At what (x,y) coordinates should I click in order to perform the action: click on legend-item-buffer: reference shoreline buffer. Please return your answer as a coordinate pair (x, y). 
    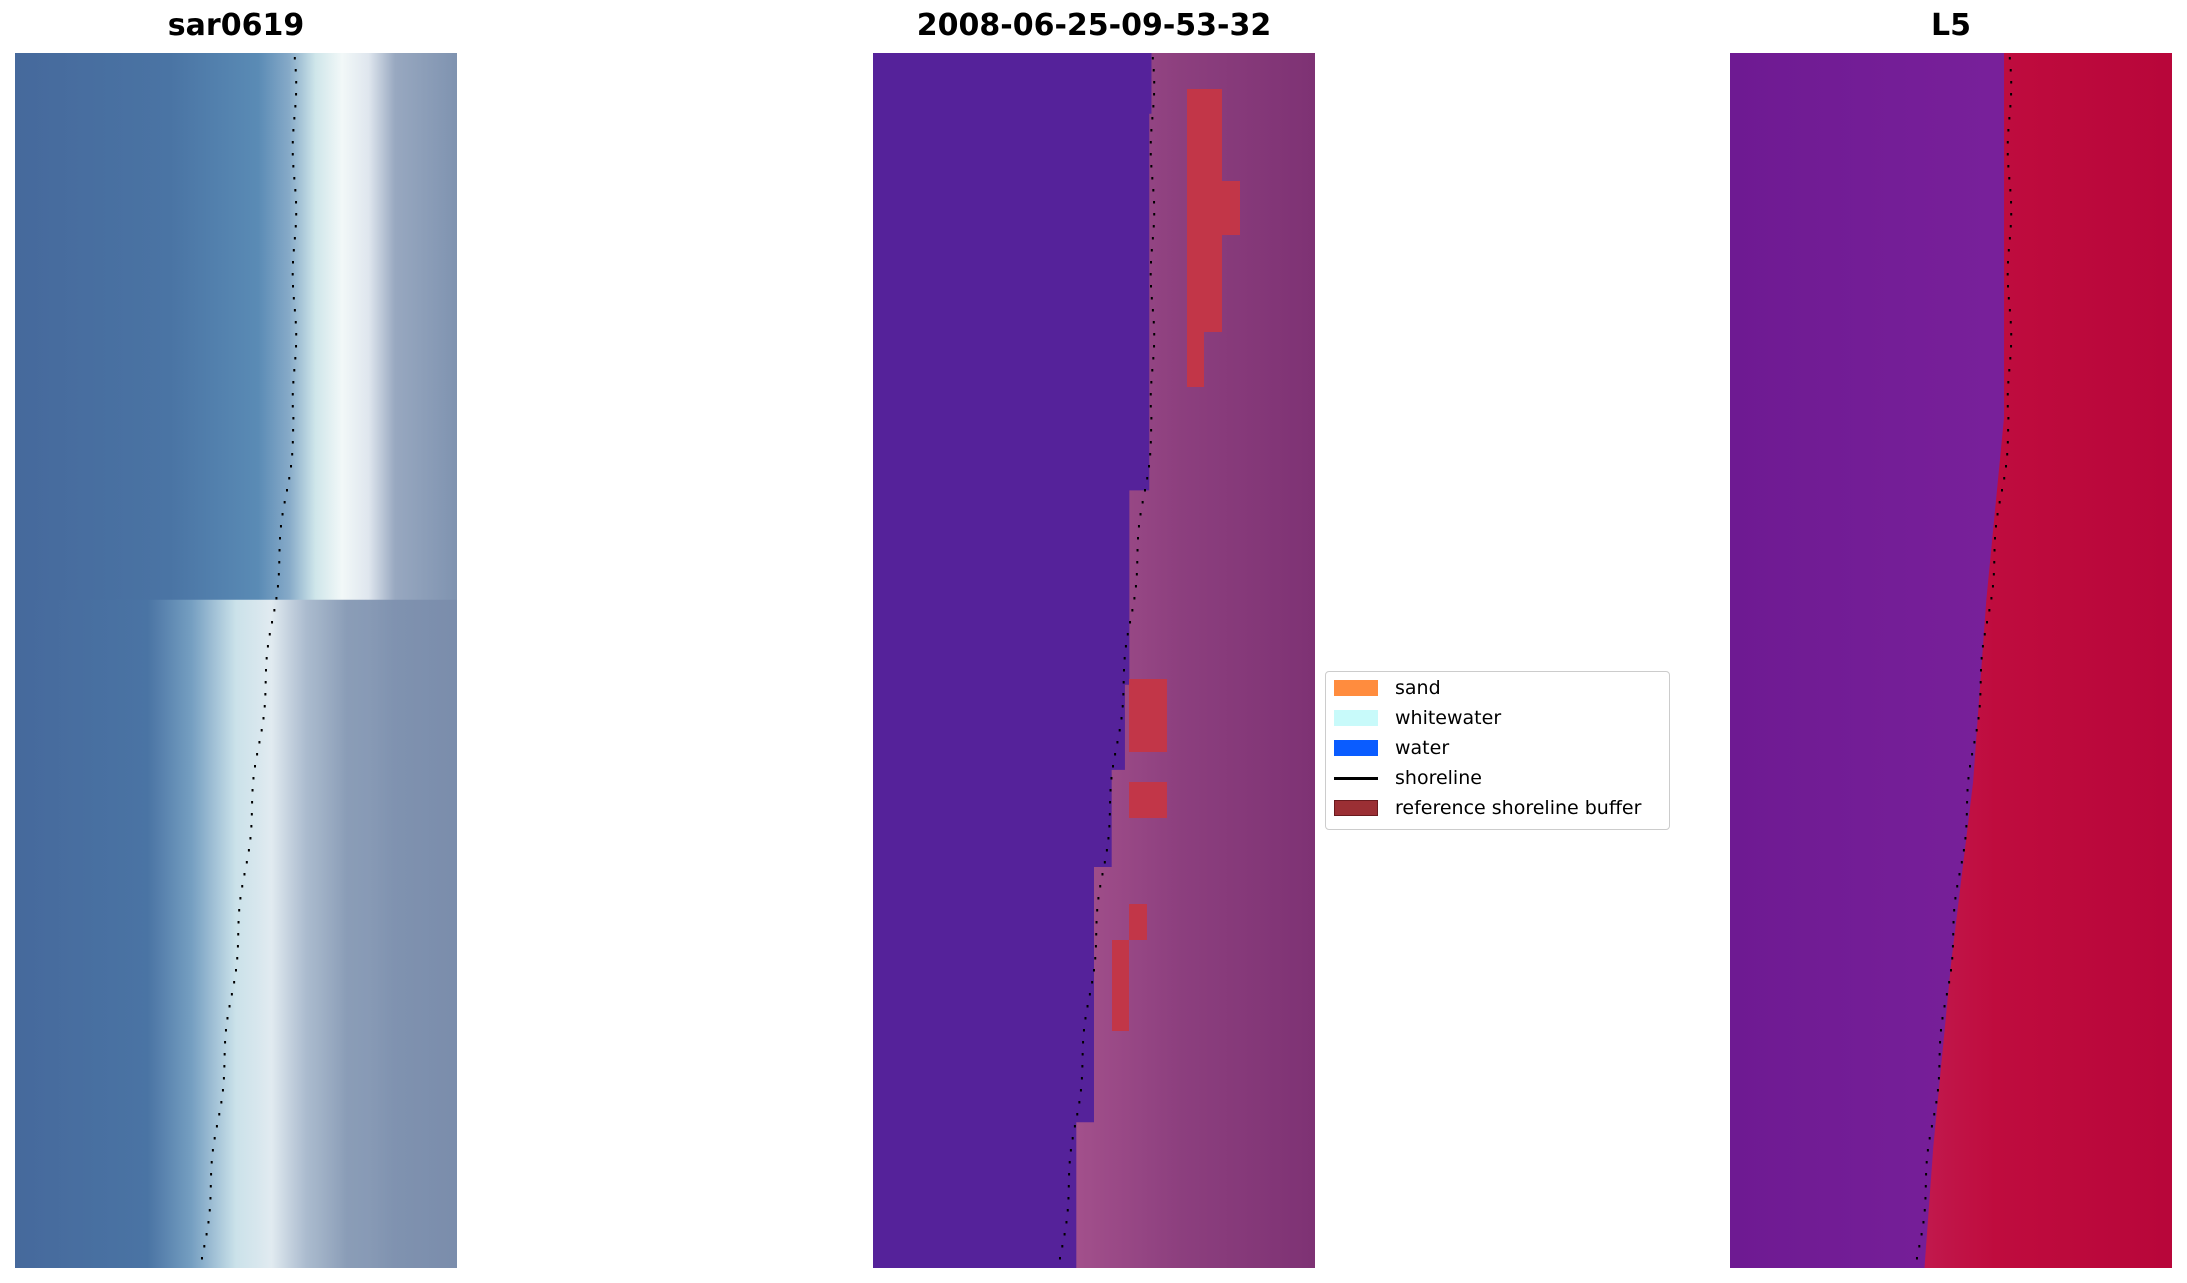
    Looking at the image, I should click on (1487, 808).